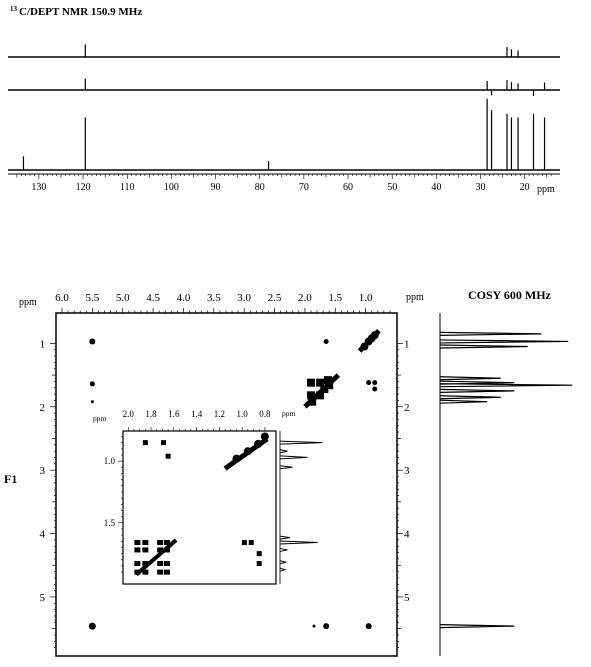 The image size is (591, 667). What do you see at coordinates (43, 471) in the screenshot?
I see `cosy-left-tick-label: 3` at bounding box center [43, 471].